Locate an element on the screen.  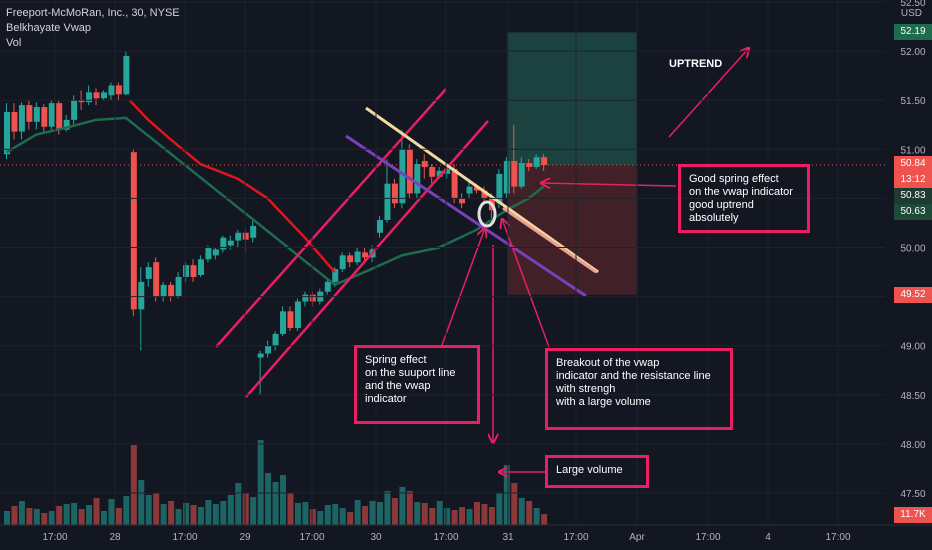
volume-label: Vol is located at coordinates (14, 43).